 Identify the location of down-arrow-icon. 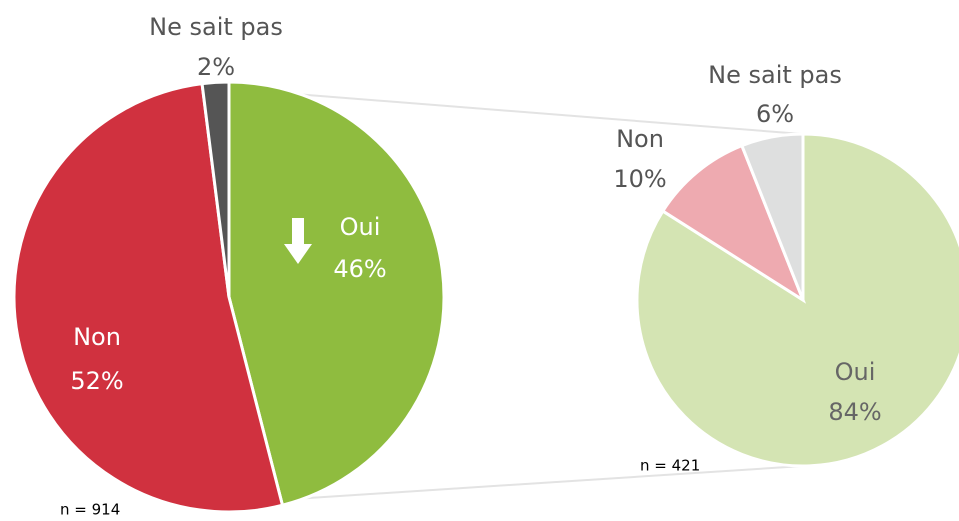
(298, 241).